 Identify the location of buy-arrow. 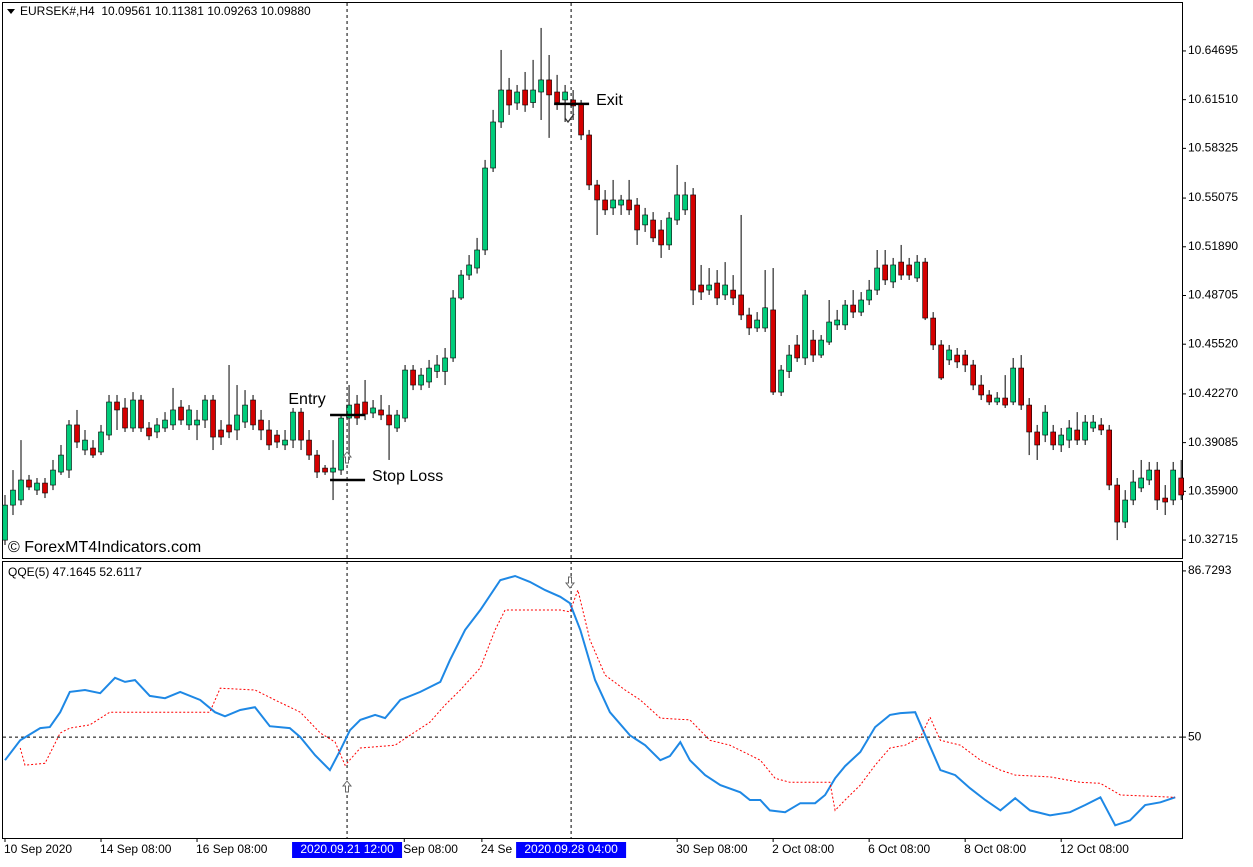
(347, 457).